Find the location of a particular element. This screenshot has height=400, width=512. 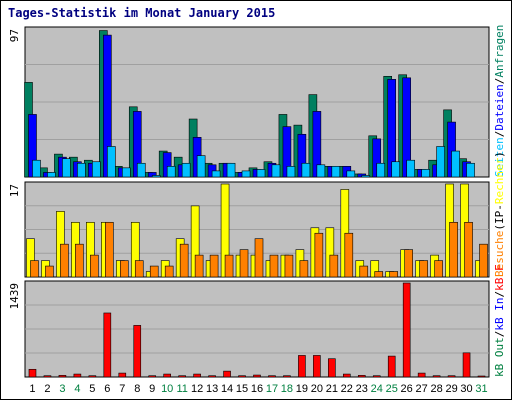

middle-legend-suffix: ) is located at coordinates (499, 154).